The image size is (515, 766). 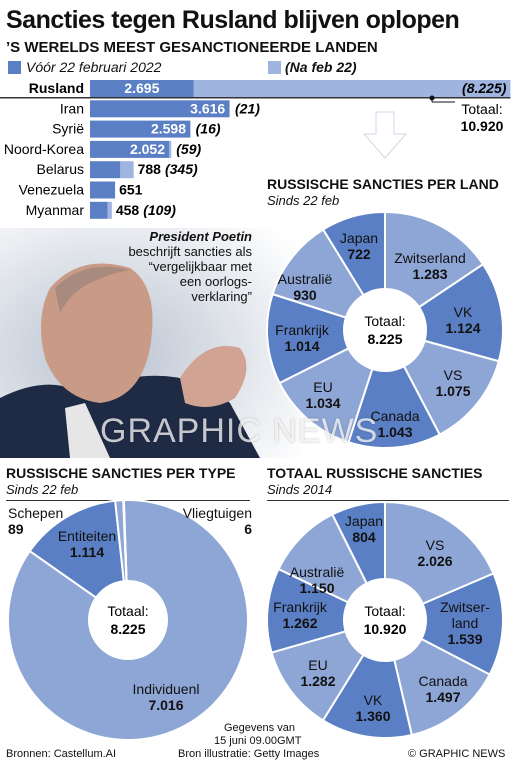 I want to click on pie-country-center-hole, so click(x=385, y=330).